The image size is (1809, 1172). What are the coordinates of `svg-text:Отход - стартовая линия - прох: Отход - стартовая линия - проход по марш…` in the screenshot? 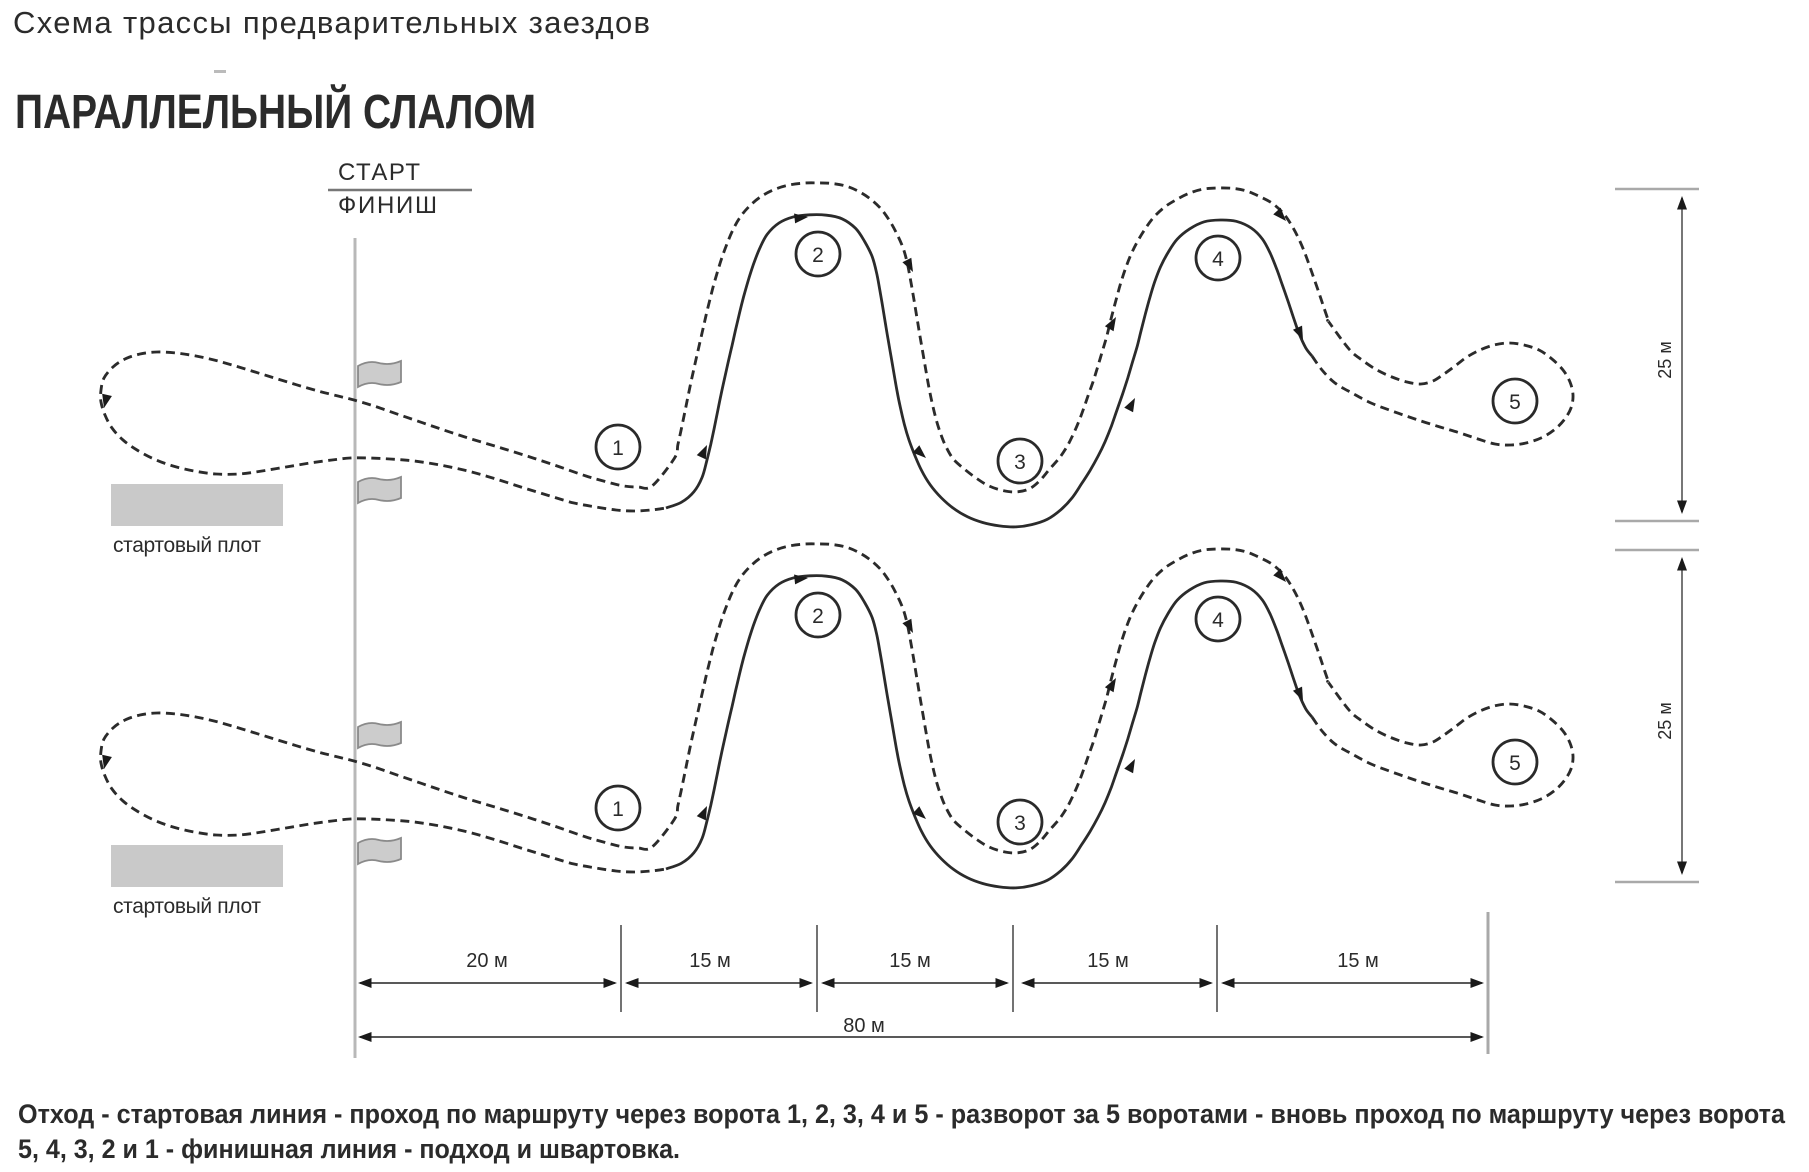 It's located at (902, 1114).